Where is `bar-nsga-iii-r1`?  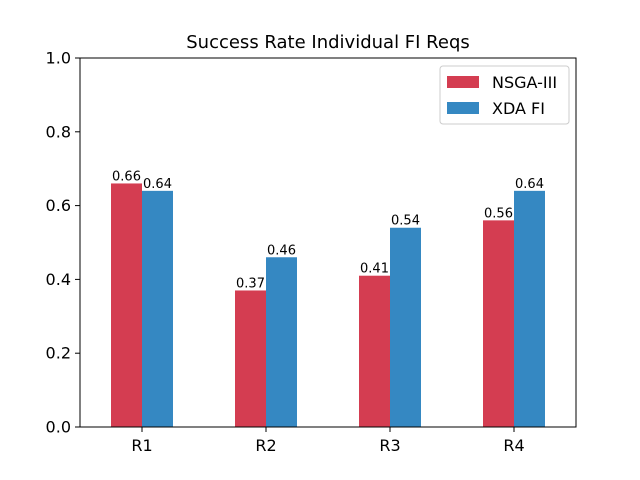 bar-nsga-iii-r1 is located at coordinates (126, 305).